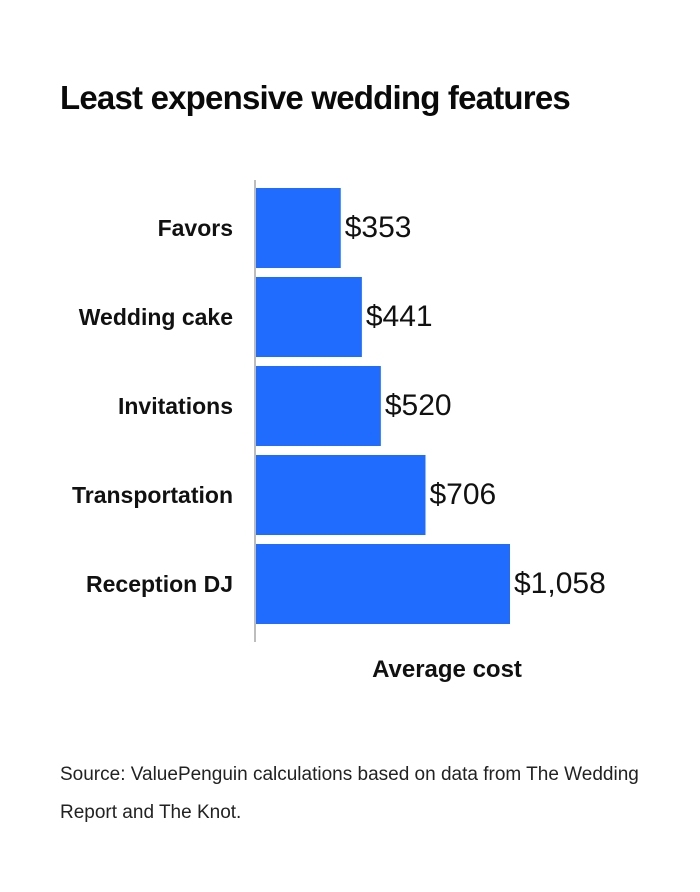 The height and width of the screenshot is (892, 700). Describe the element at coordinates (560, 583) in the screenshot. I see `value-label: $1,058` at that location.